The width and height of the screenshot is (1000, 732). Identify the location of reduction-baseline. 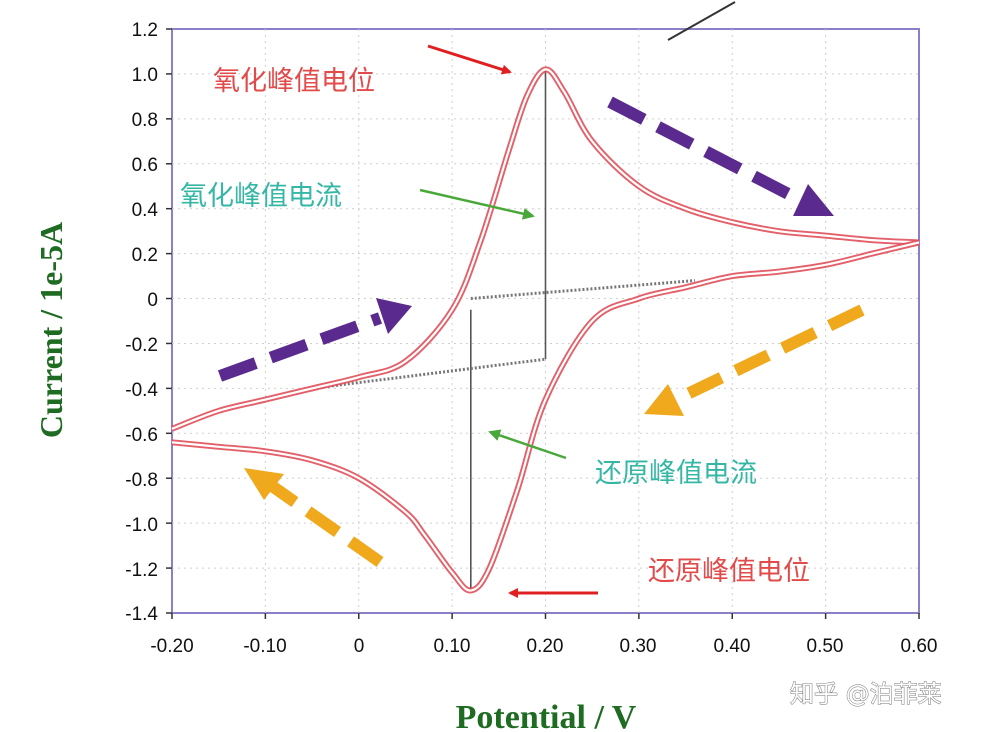
(428, 373).